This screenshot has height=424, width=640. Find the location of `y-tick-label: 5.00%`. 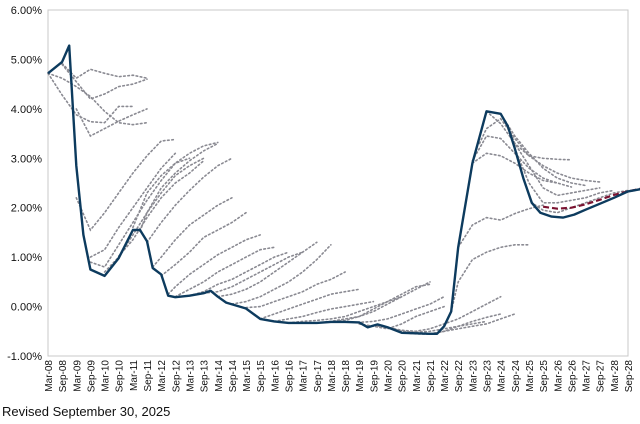

y-tick-label: 5.00% is located at coordinates (26, 60).